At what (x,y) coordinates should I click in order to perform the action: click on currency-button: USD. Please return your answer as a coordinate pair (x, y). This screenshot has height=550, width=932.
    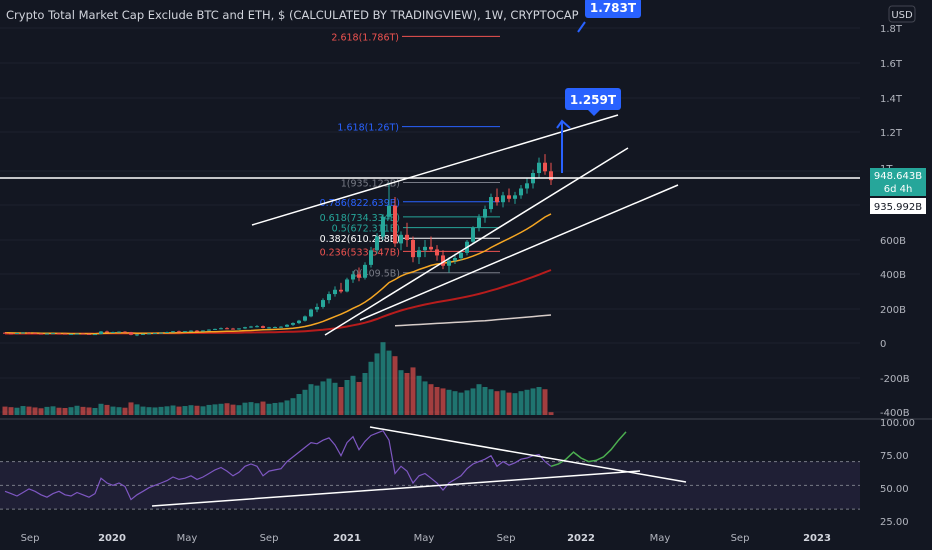
    Looking at the image, I should click on (902, 14).